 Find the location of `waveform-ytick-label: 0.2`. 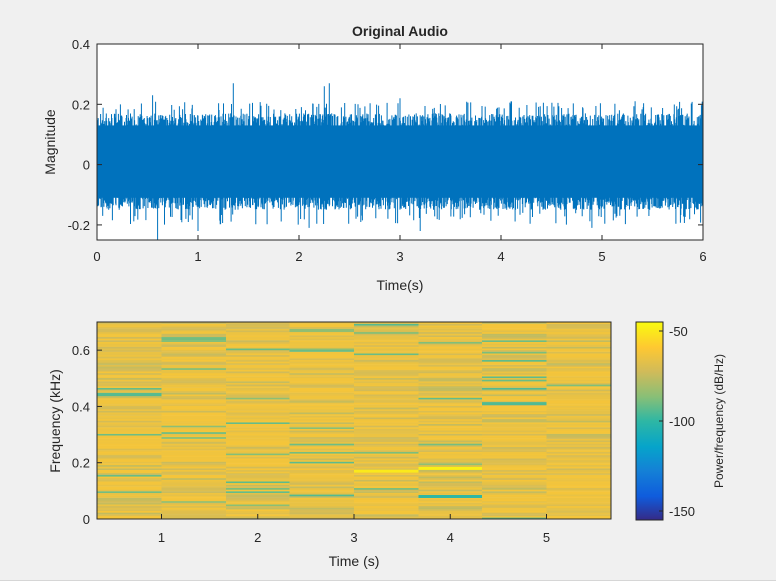

waveform-ytick-label: 0.2 is located at coordinates (81, 104).